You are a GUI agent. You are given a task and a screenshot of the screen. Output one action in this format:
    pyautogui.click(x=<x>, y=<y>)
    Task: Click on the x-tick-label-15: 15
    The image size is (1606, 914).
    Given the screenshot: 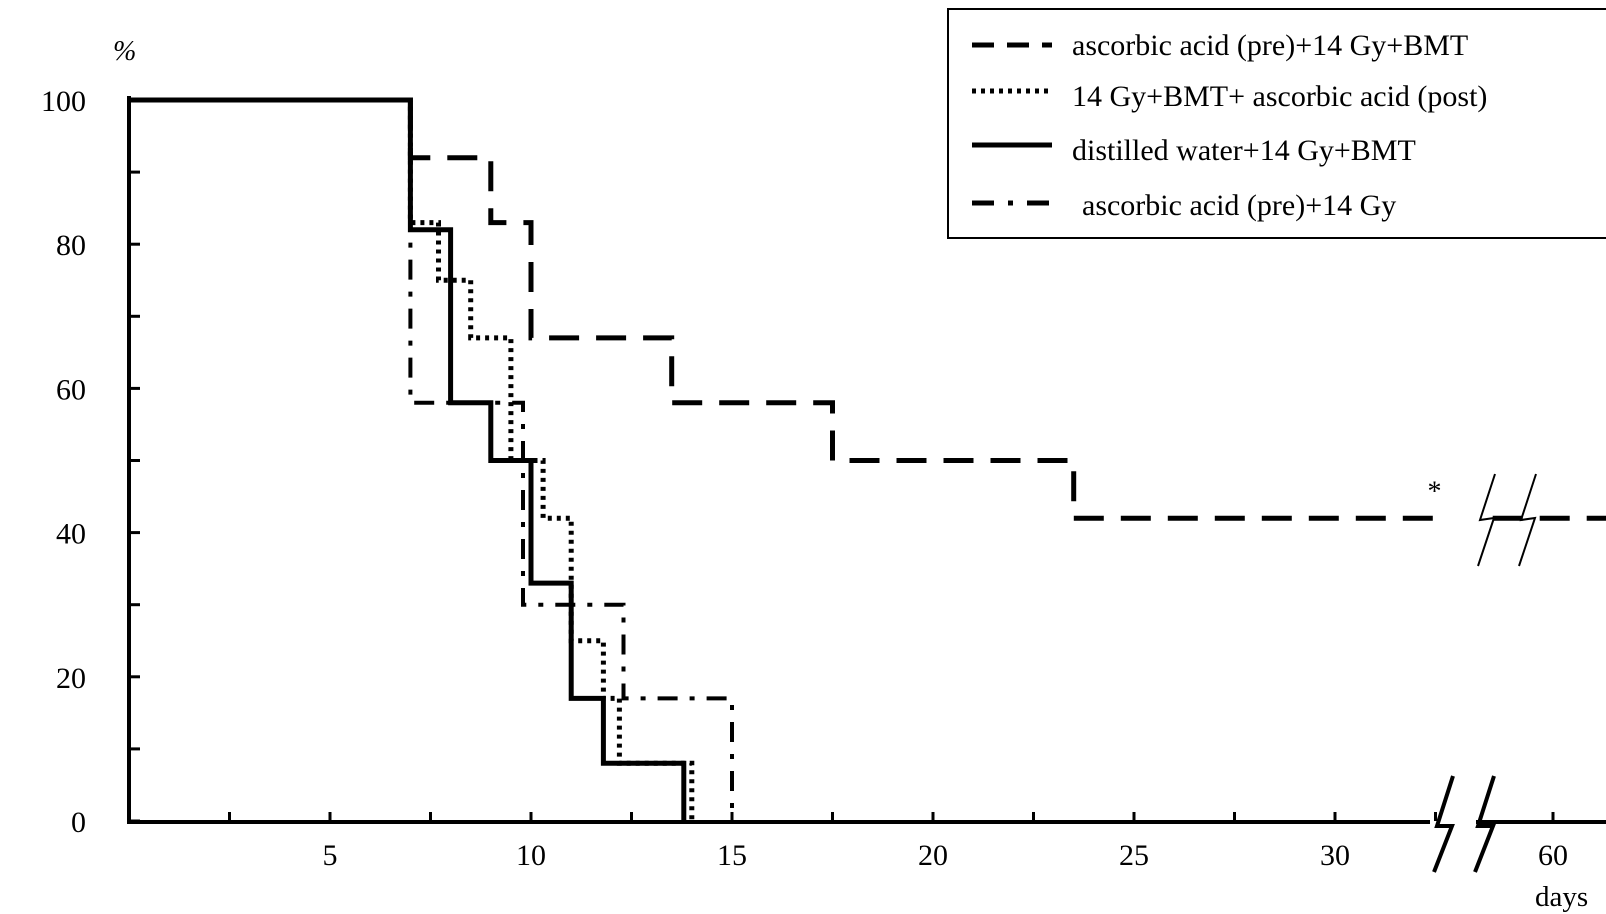 What is the action you would take?
    pyautogui.click(x=732, y=855)
    